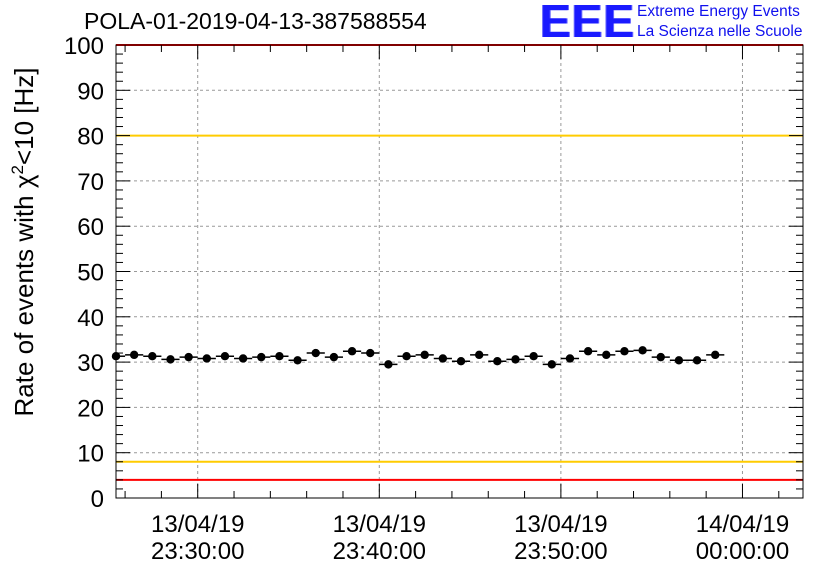 Image resolution: width=836 pixels, height=572 pixels. I want to click on logo-line-extreme-energy-events: Extreme Energy Events, so click(718, 11).